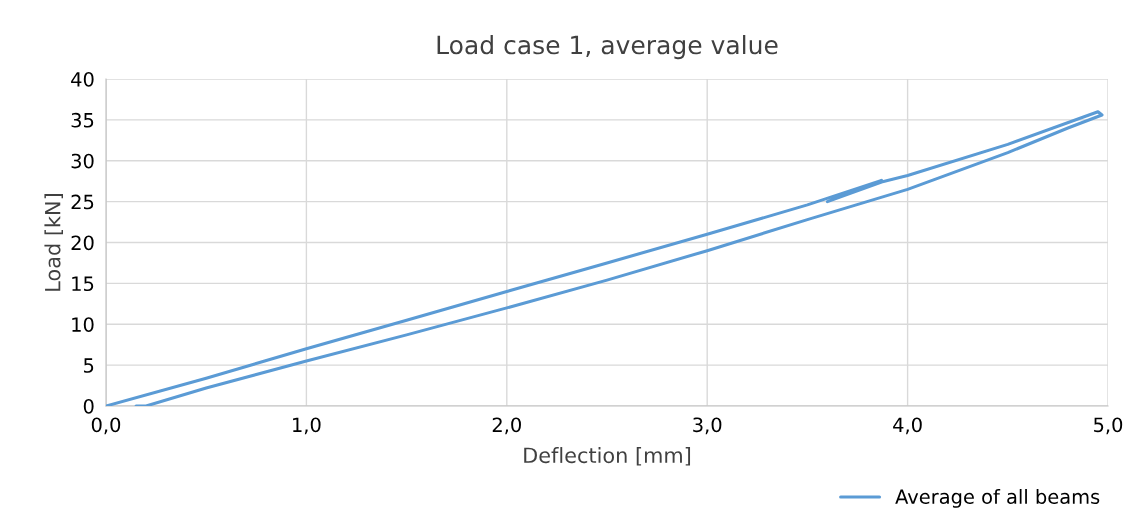 The height and width of the screenshot is (524, 1135). What do you see at coordinates (82, 120) in the screenshot?
I see `y-tick-label: 35` at bounding box center [82, 120].